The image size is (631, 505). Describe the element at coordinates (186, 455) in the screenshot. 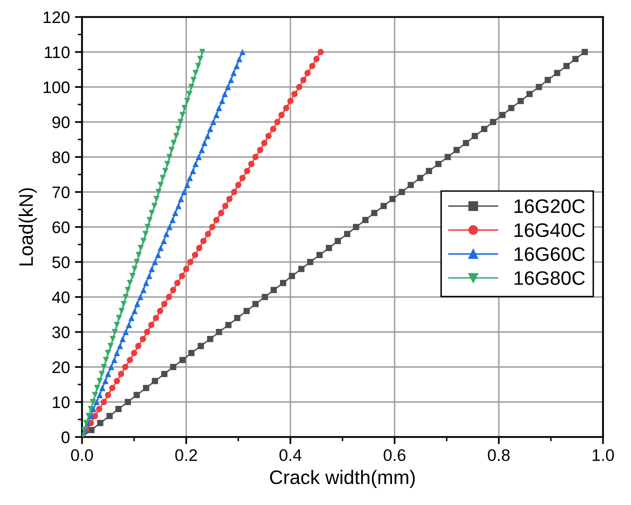

I see `x-tick-label: 0.2` at that location.